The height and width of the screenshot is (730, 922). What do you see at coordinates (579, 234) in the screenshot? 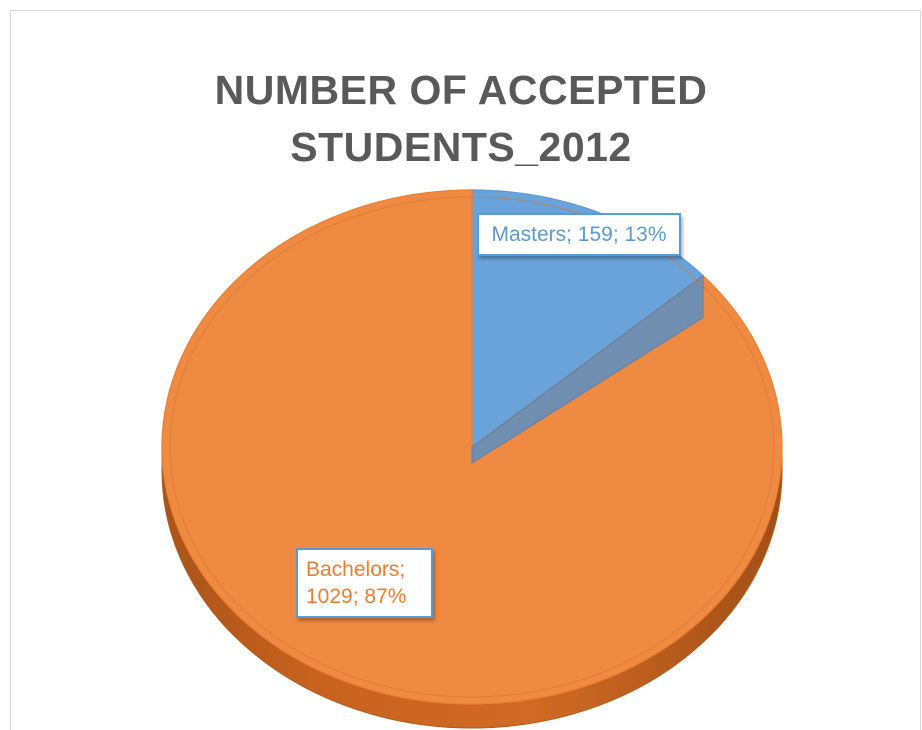
I see `data-label-masters: Masters; 159; 13%` at bounding box center [579, 234].